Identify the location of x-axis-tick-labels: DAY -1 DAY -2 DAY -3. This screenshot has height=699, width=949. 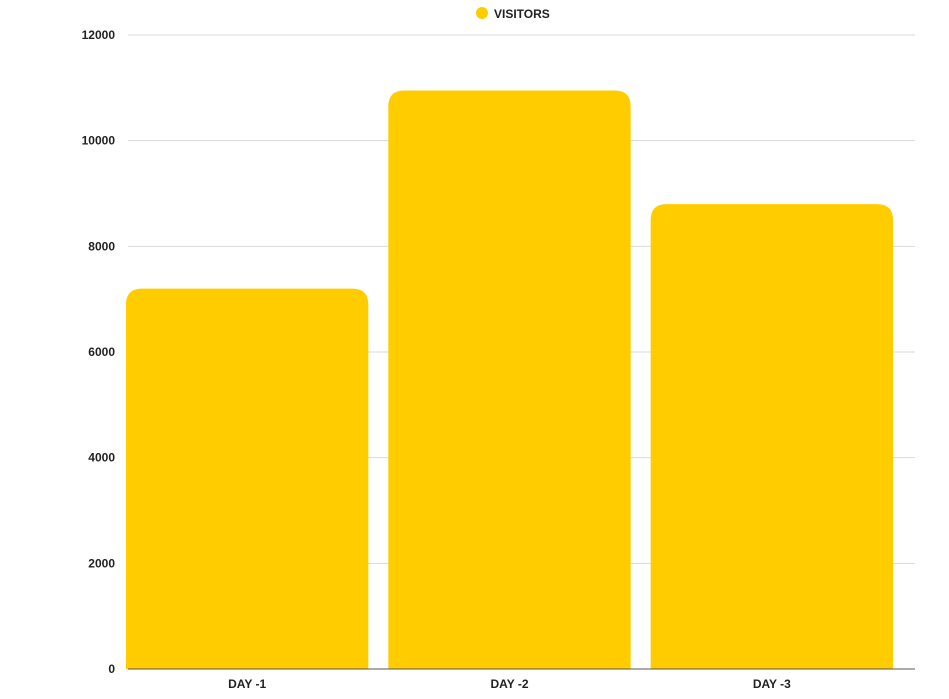
(509, 684).